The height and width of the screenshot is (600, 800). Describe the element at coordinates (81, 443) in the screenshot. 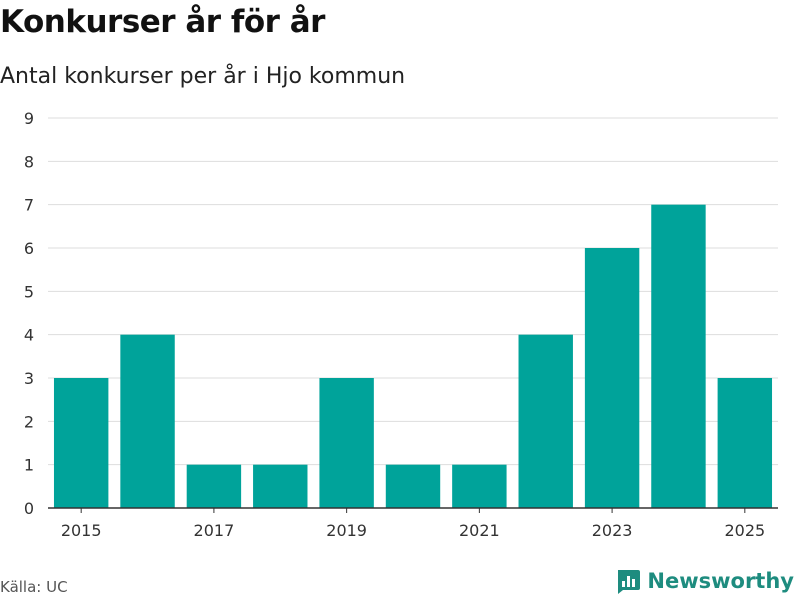

I see `bar-2015` at that location.